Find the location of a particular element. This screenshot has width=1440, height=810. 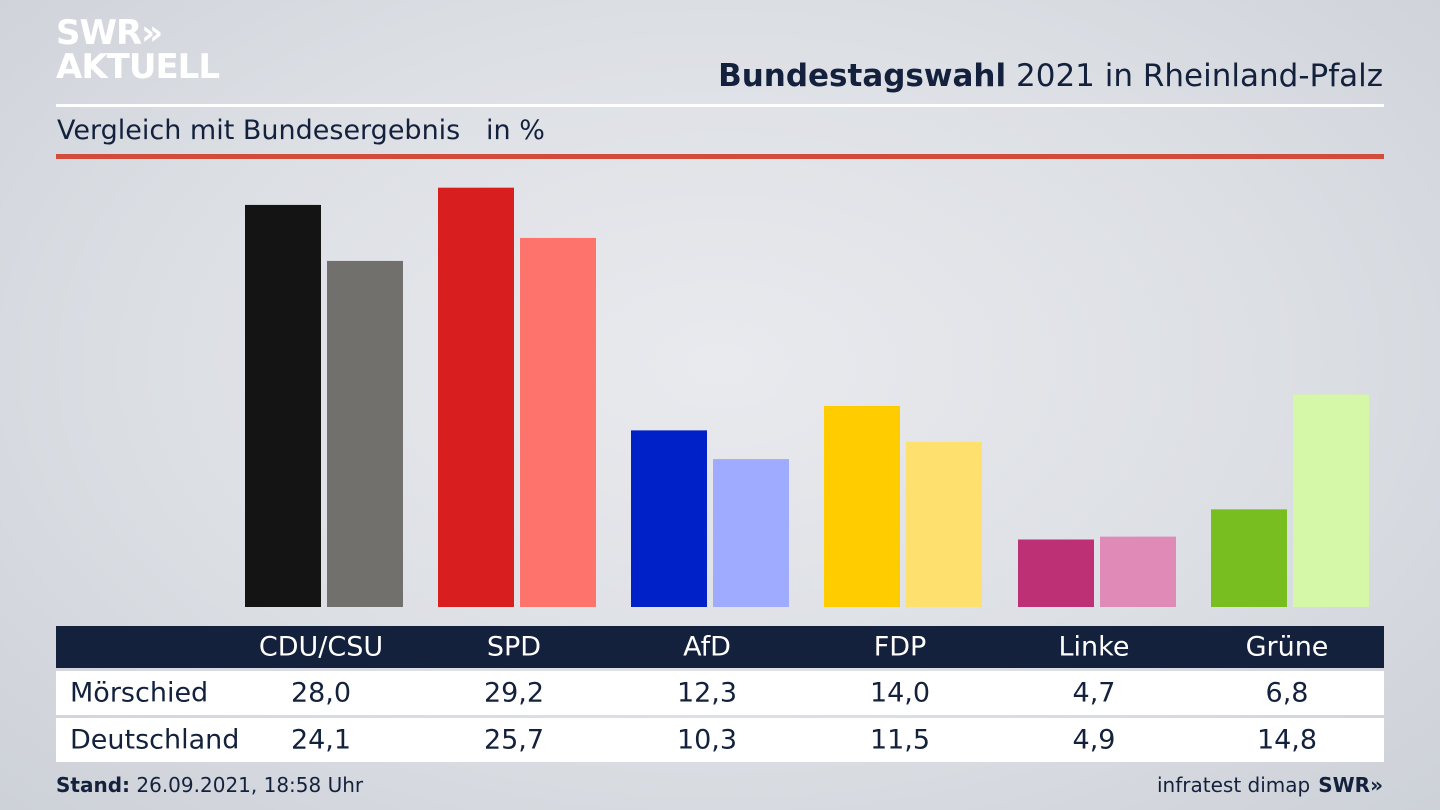

column-header: Linke is located at coordinates (1094, 647).